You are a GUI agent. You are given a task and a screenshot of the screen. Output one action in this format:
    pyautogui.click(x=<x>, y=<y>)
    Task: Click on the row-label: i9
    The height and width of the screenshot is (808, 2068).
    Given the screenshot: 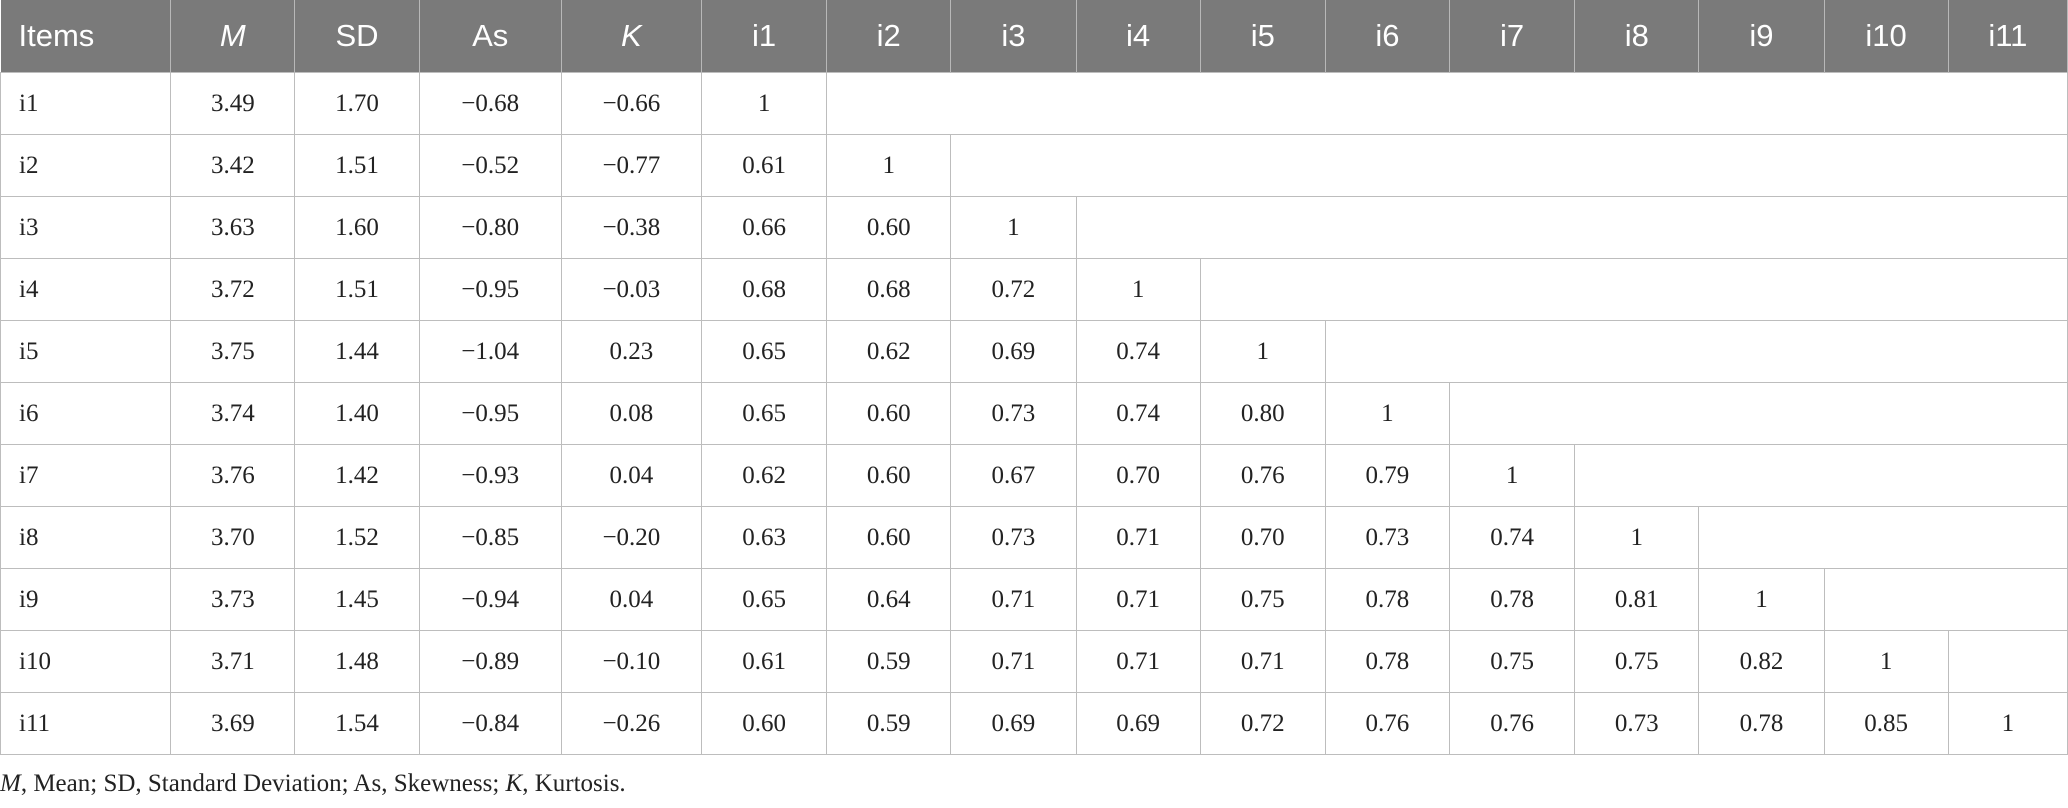 What is the action you would take?
    pyautogui.click(x=86, y=599)
    